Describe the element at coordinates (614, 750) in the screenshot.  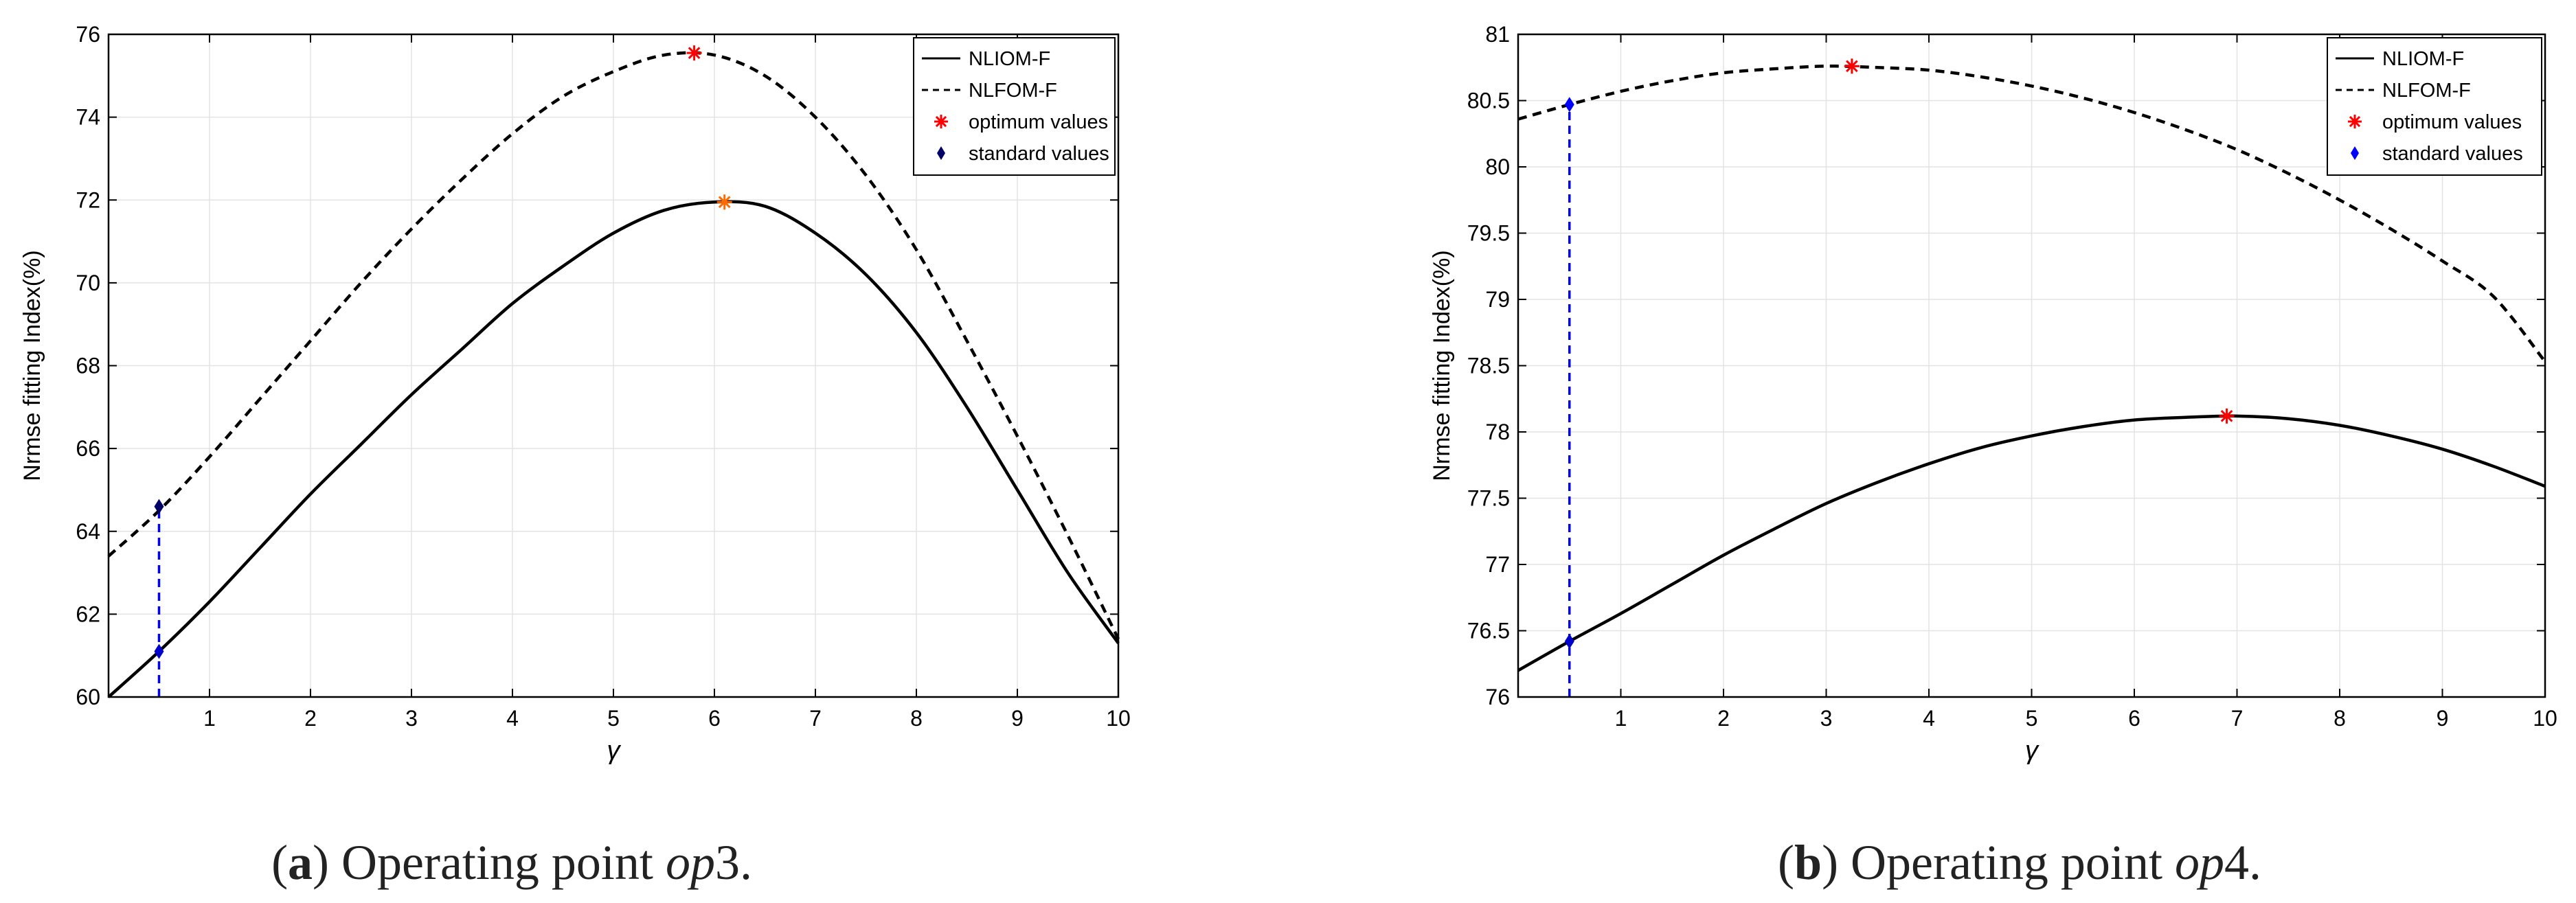
I see `x-axis-label-a: γ` at that location.